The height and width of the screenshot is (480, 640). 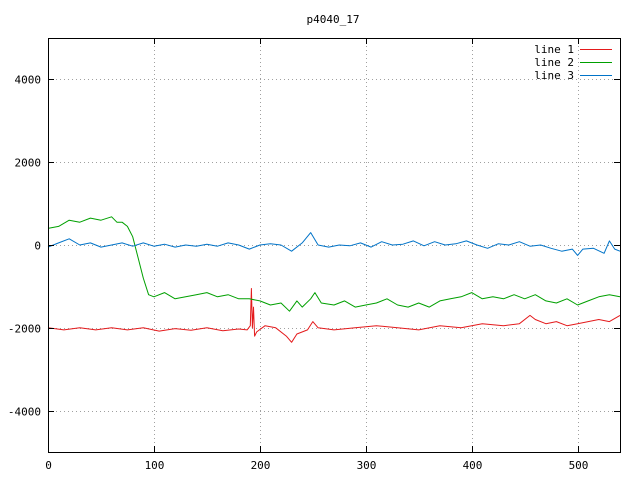 What do you see at coordinates (579, 465) in the screenshot?
I see `x-tick-label: 500` at bounding box center [579, 465].